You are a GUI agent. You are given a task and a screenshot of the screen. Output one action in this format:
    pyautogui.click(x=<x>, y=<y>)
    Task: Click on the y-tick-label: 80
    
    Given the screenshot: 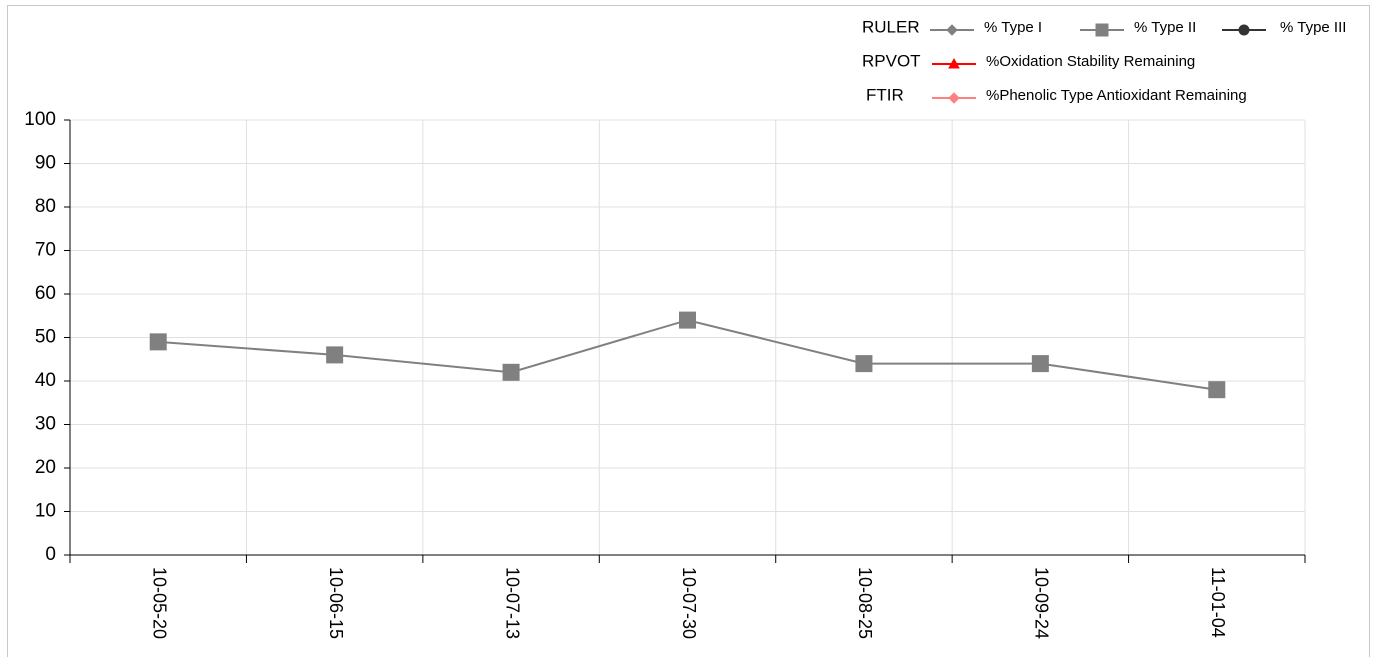 What is the action you would take?
    pyautogui.click(x=45, y=206)
    